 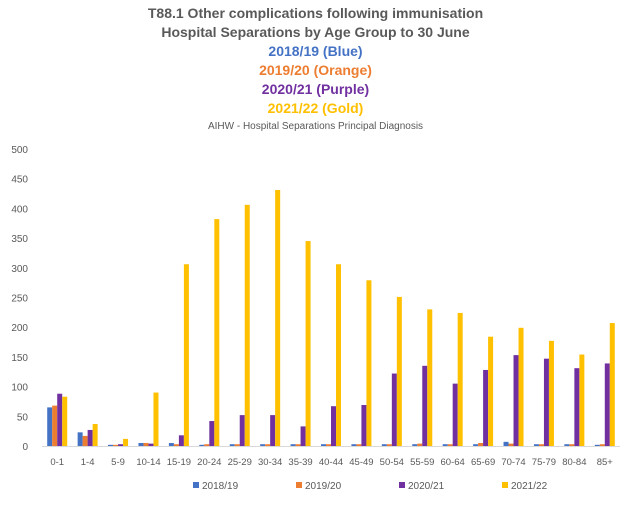 What do you see at coordinates (19, 239) in the screenshot?
I see `y-tick-label: 350` at bounding box center [19, 239].